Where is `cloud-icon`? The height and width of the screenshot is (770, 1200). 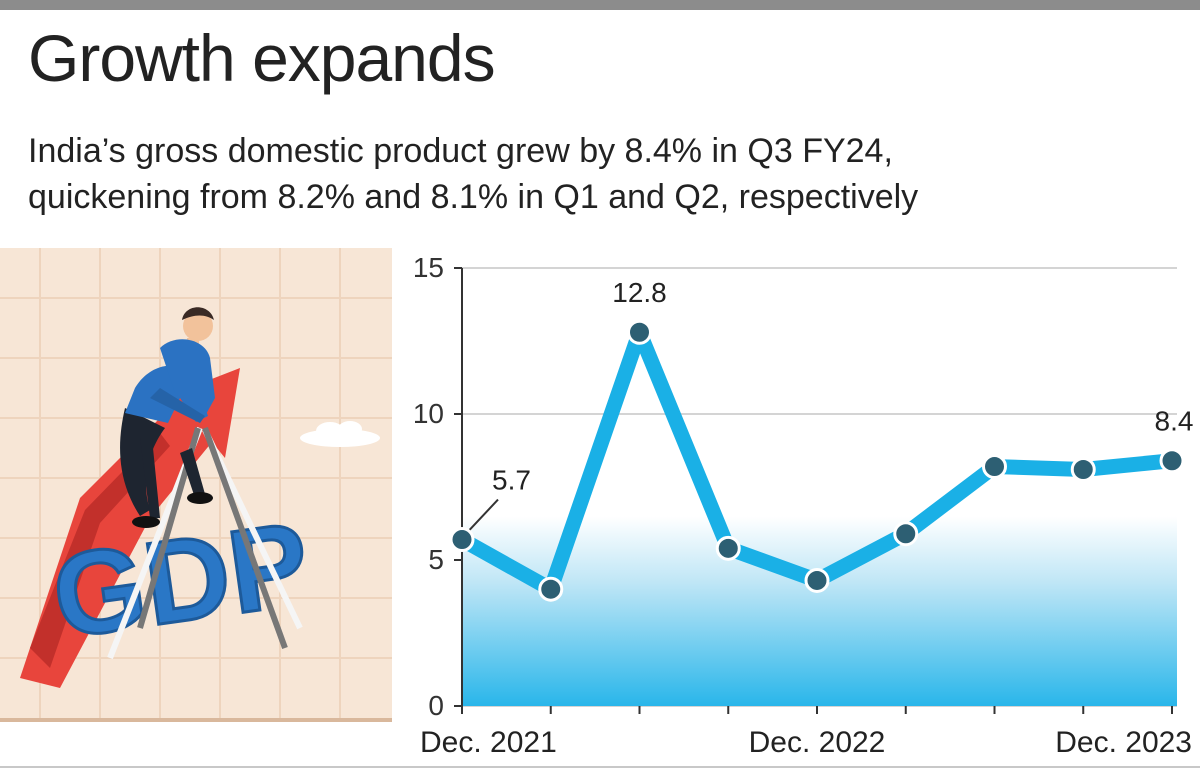
cloud-icon is located at coordinates (340, 434).